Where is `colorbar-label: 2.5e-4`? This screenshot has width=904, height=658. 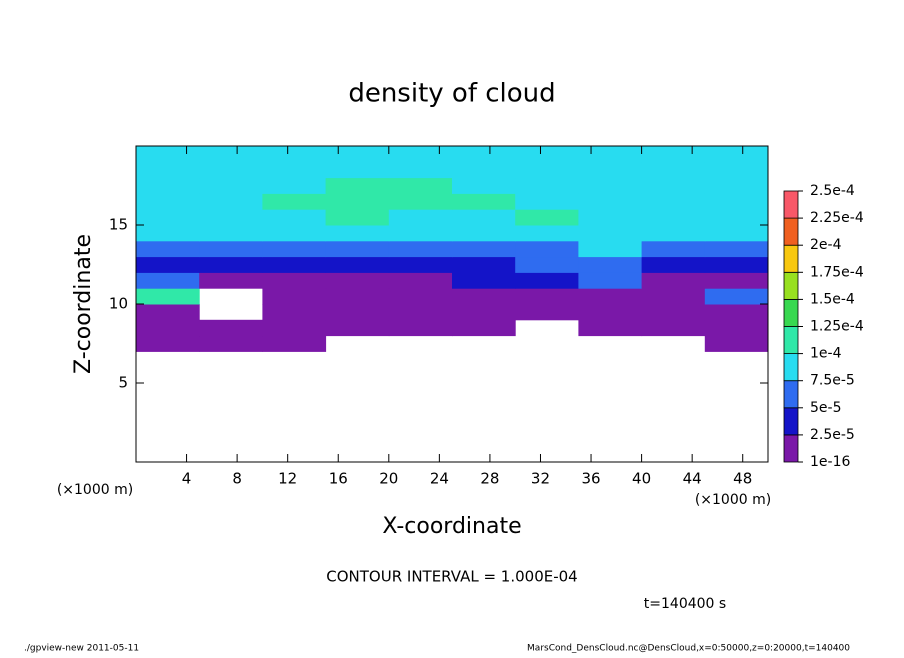
colorbar-label: 2.5e-4 is located at coordinates (832, 191).